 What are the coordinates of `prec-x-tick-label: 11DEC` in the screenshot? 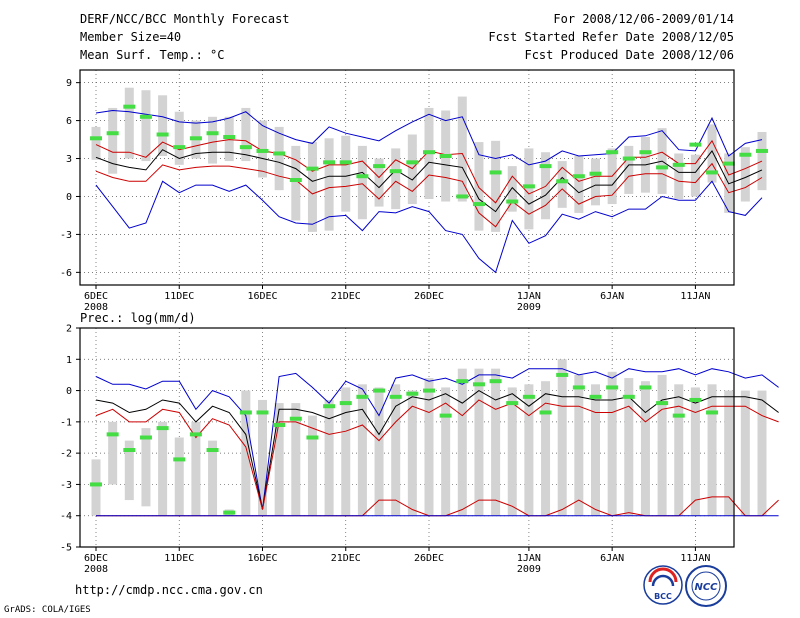 It's located at (179, 558).